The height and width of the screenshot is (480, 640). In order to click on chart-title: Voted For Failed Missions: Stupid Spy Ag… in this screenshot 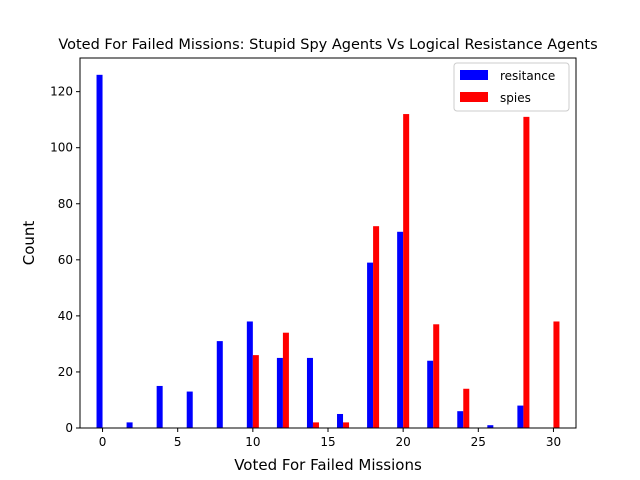, I will do `click(327, 45)`.